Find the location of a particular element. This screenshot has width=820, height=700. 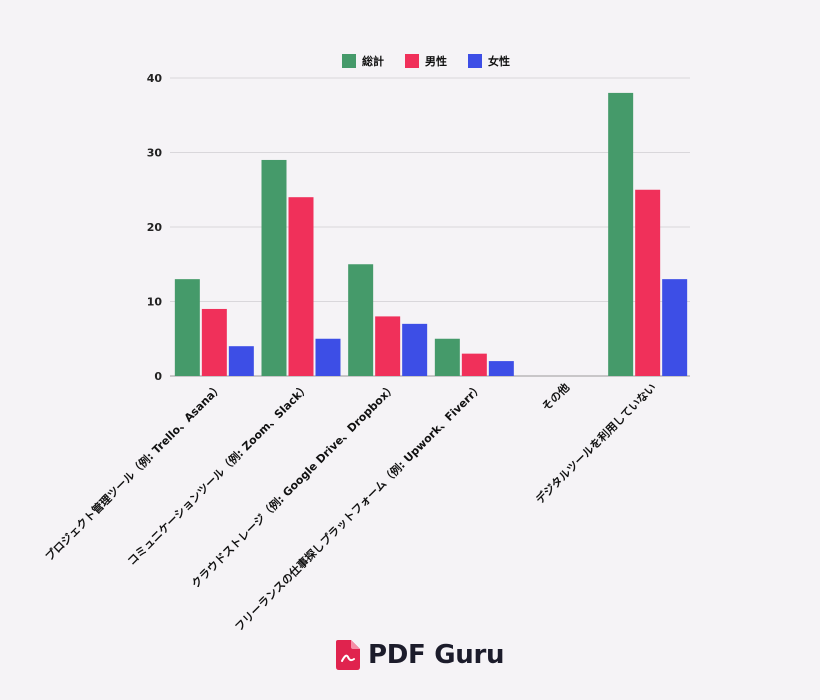

legend: 総計 男性 女性 is located at coordinates (426, 61).